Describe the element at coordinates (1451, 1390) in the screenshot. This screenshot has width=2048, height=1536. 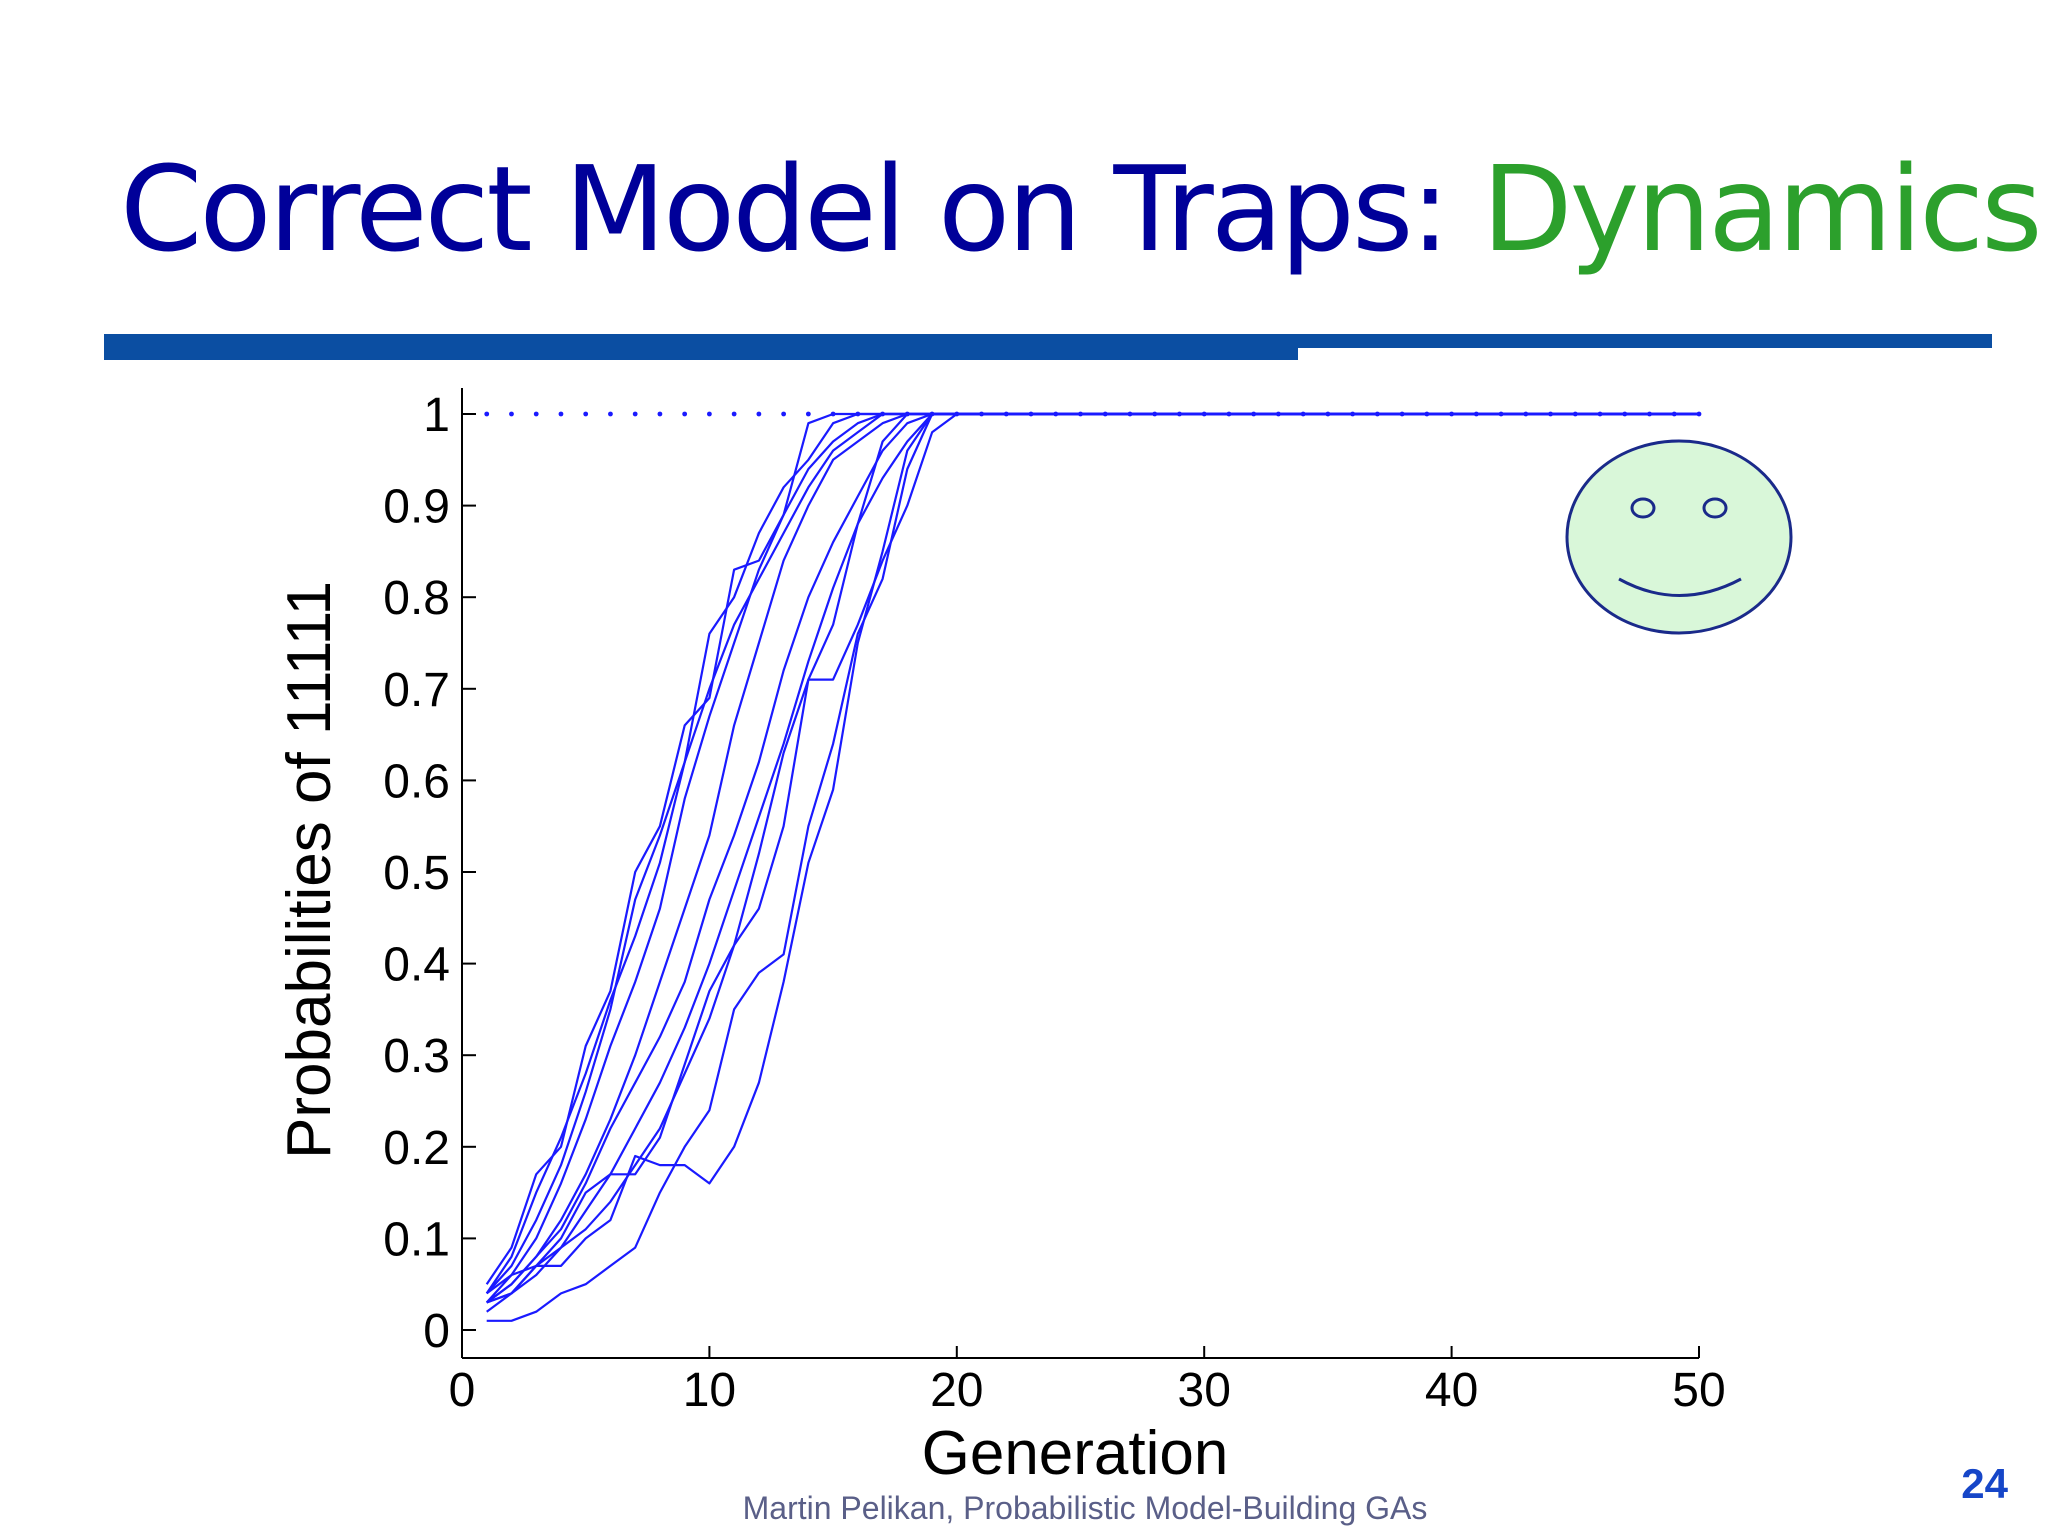
I see `x-tick-label: 40` at that location.